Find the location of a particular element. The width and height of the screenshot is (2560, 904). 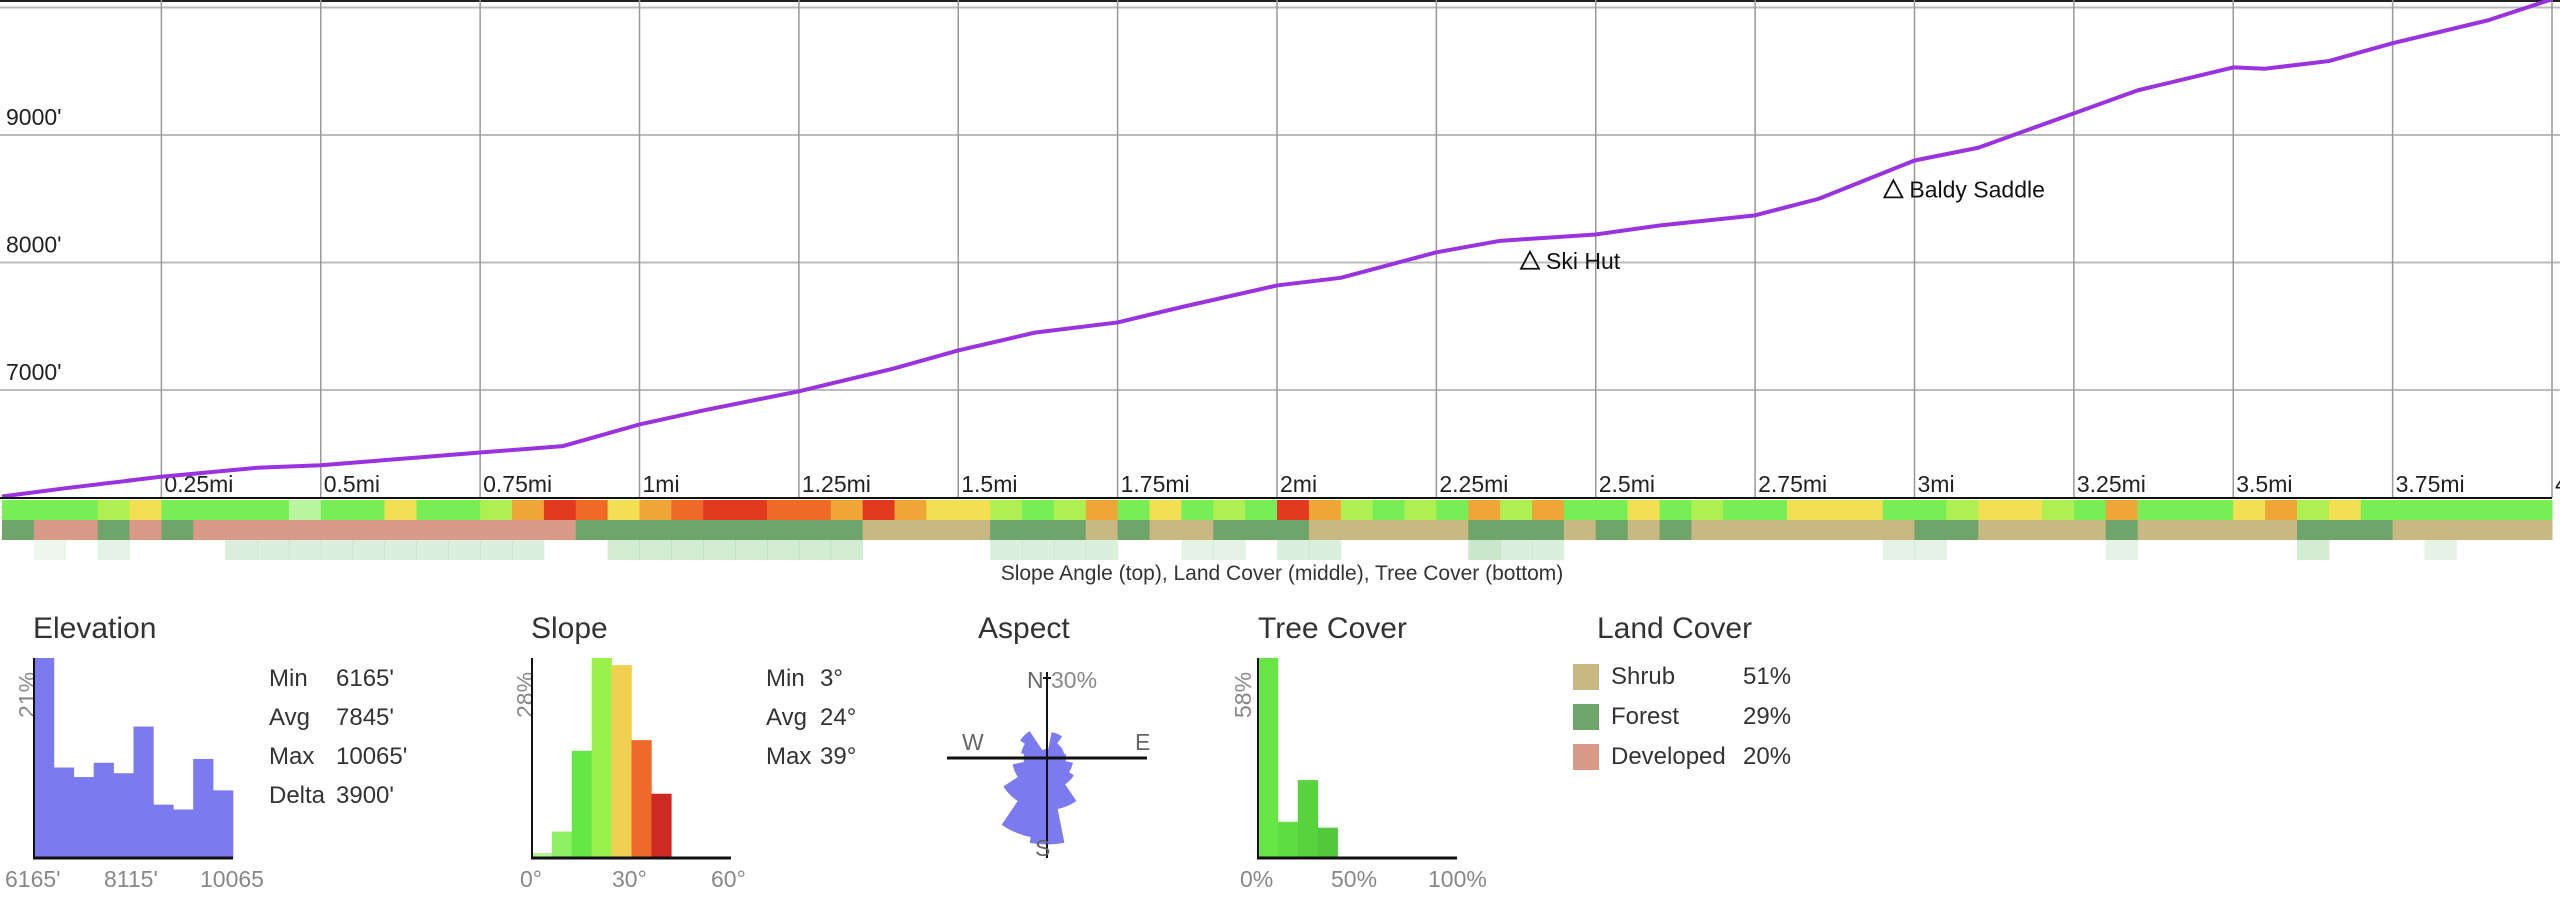

stat-value: 7845' is located at coordinates (365, 717).